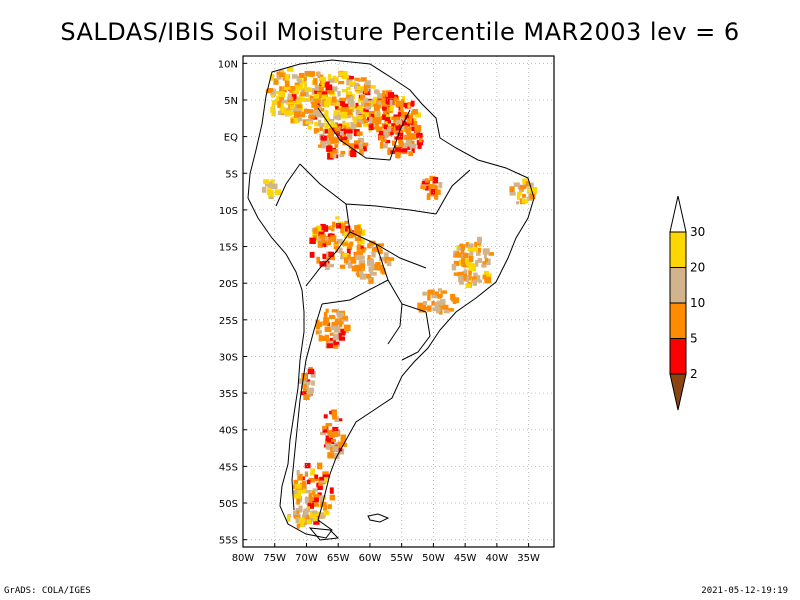 This screenshot has width=800, height=600. I want to click on colorbar-segment, so click(678, 320).